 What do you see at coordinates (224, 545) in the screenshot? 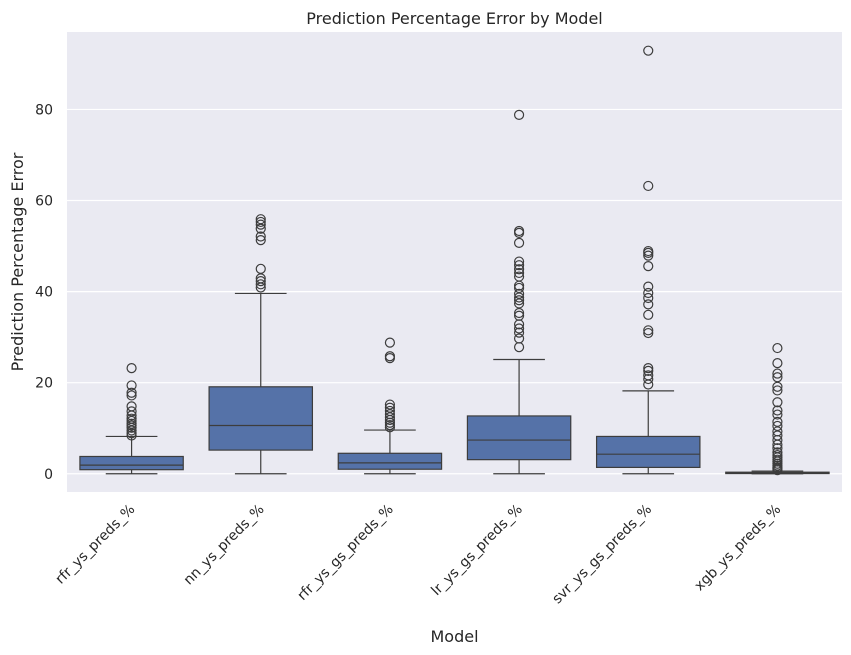
I see `x-tick-label: nn_ys_preds_%` at bounding box center [224, 545].